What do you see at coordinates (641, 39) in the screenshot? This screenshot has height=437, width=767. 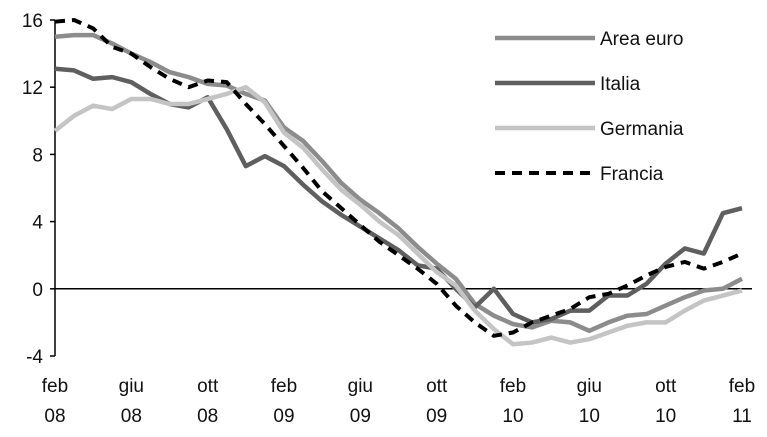 I see `legend-label: Area euro` at bounding box center [641, 39].